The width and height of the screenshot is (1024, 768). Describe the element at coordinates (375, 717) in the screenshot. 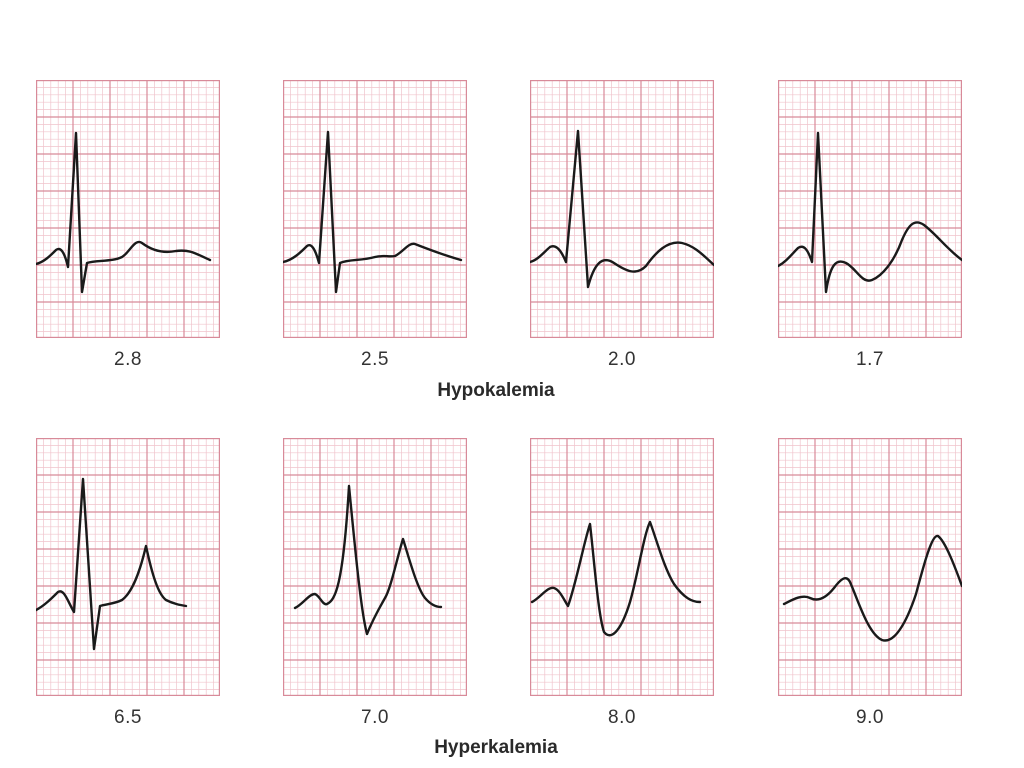

I see `potassium-level-label: 7.0` at that location.